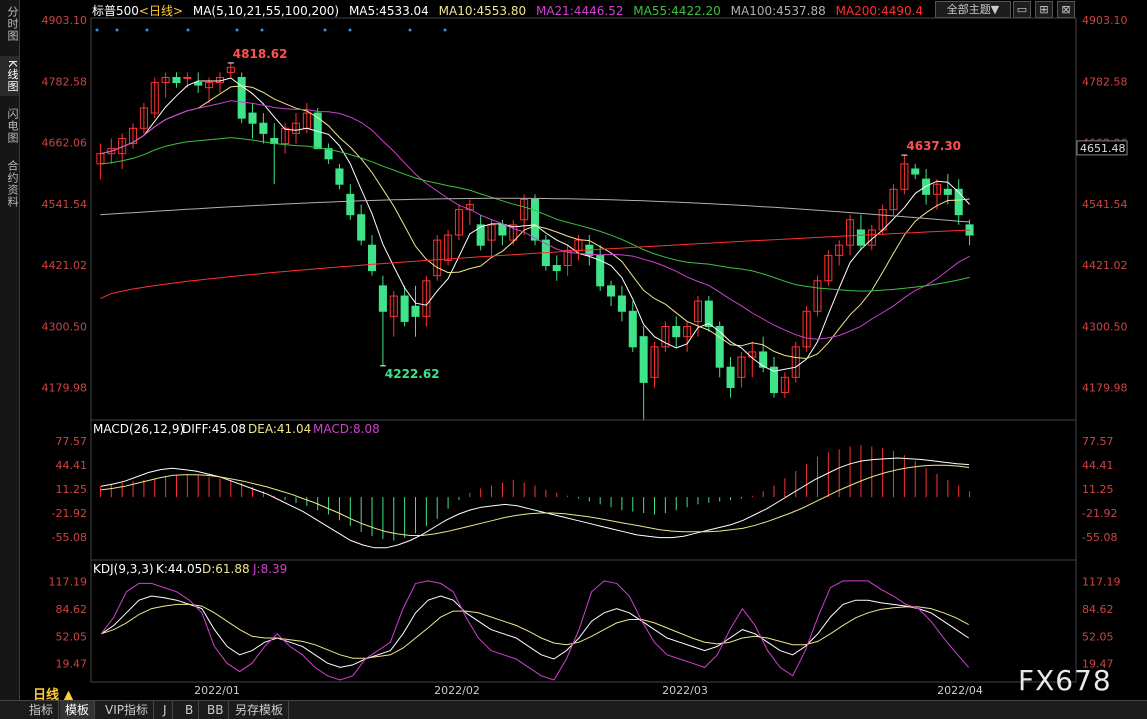 The image size is (1147, 719). Describe the element at coordinates (260, 54) in the screenshot. I see `price-annotation: 4818.62` at that location.